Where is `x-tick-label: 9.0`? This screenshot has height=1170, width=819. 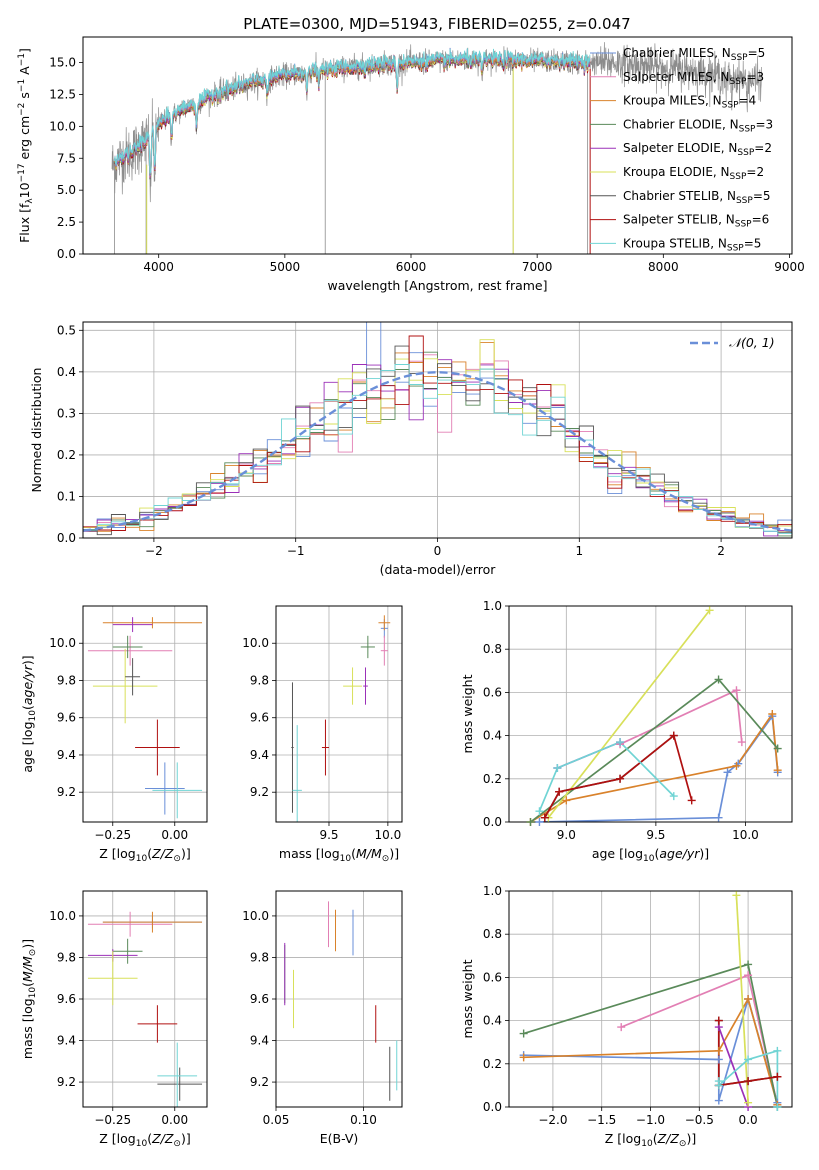
x-tick-label: 9.0 is located at coordinates (566, 835).